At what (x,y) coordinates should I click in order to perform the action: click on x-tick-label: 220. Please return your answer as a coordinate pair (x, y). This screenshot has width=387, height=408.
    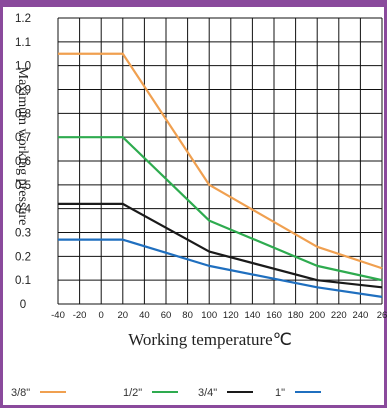
    Looking at the image, I should click on (339, 315).